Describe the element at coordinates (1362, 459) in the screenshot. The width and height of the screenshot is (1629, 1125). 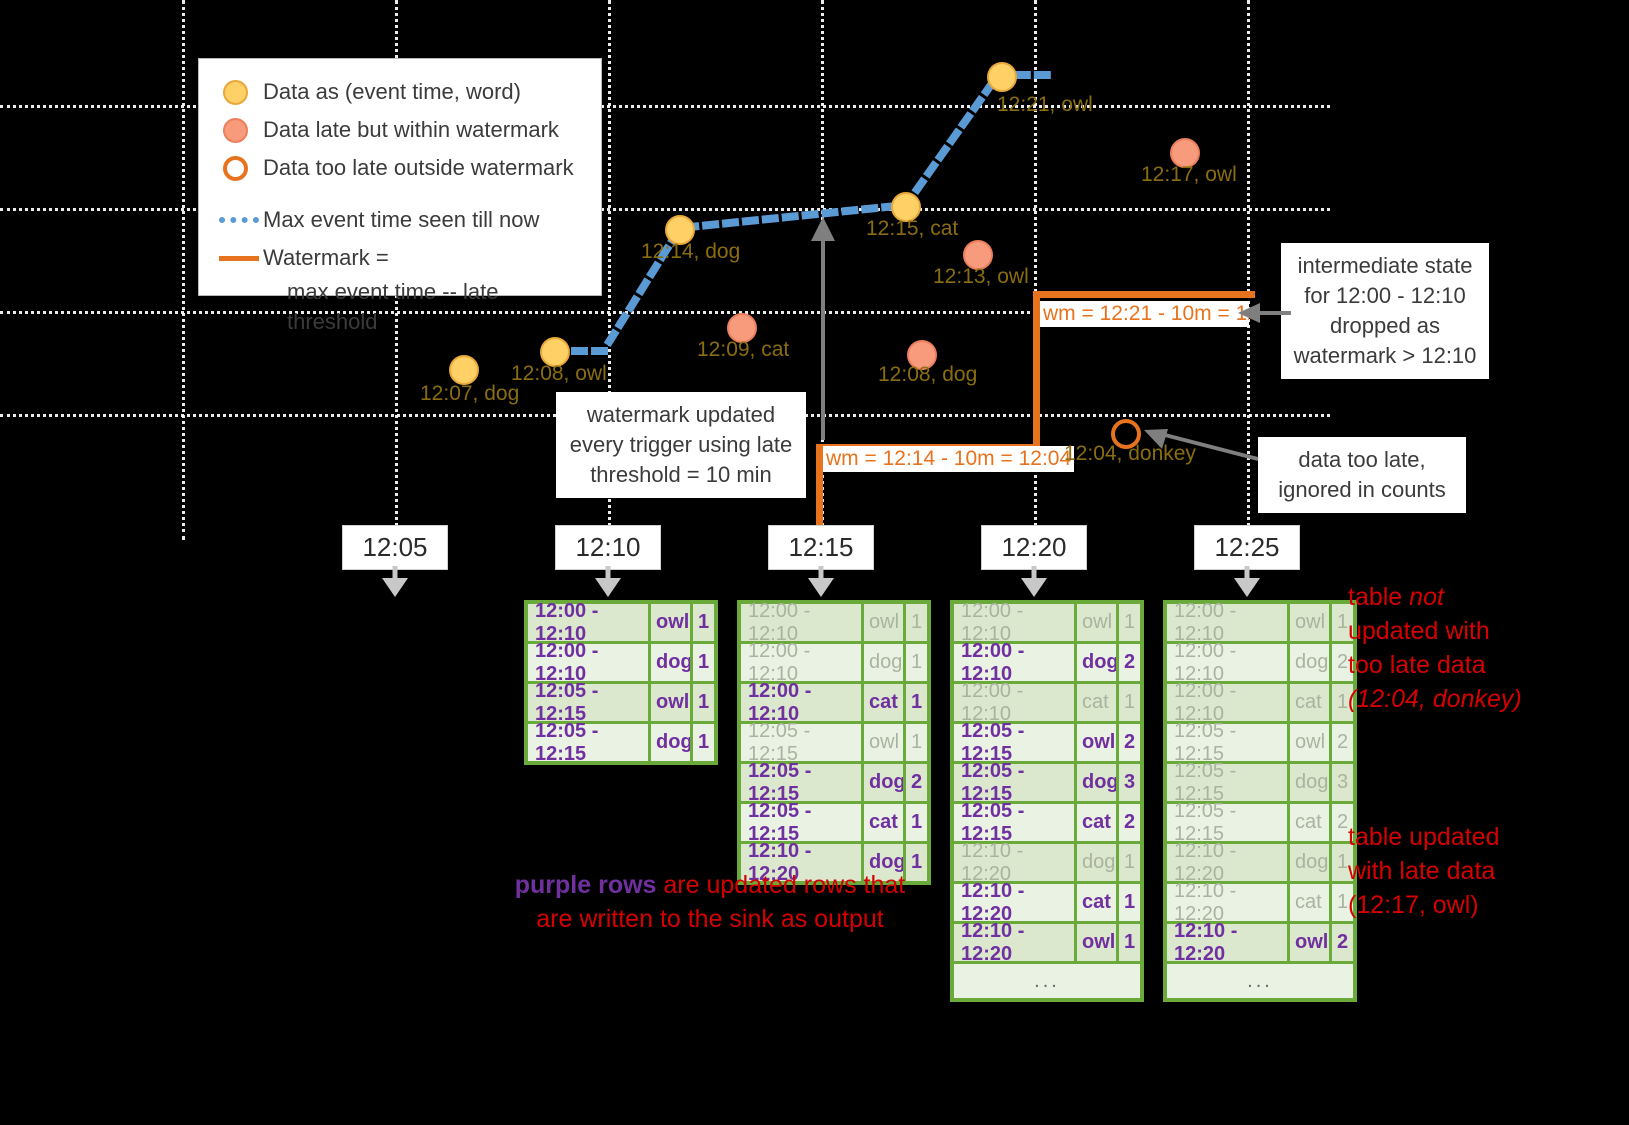
I see `callout-line: data too late,` at that location.